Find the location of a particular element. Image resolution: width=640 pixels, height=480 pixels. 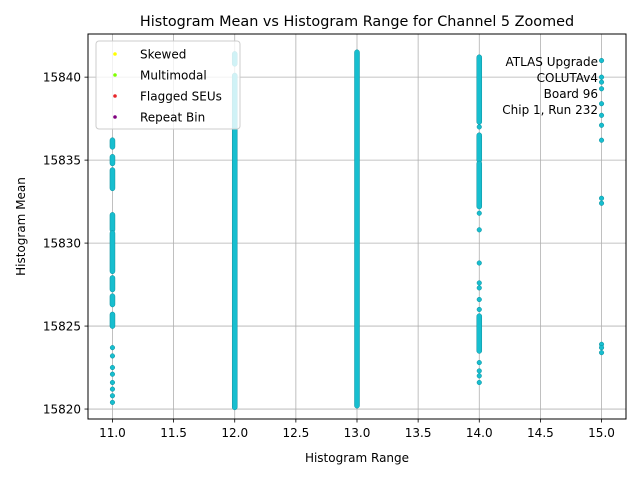

legend-box is located at coordinates (168, 85).